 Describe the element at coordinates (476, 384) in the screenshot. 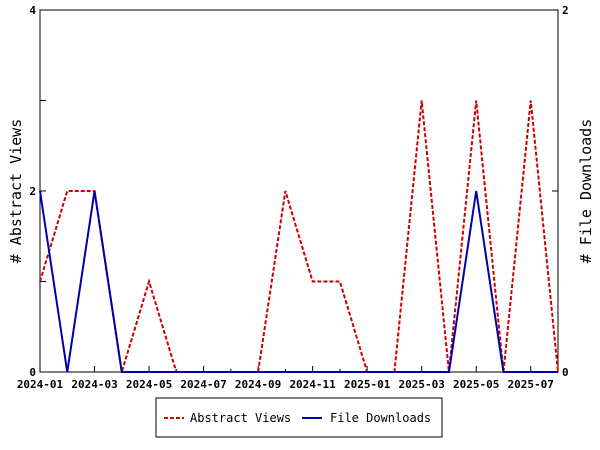

I see `x-tick-label: 2025-05` at that location.